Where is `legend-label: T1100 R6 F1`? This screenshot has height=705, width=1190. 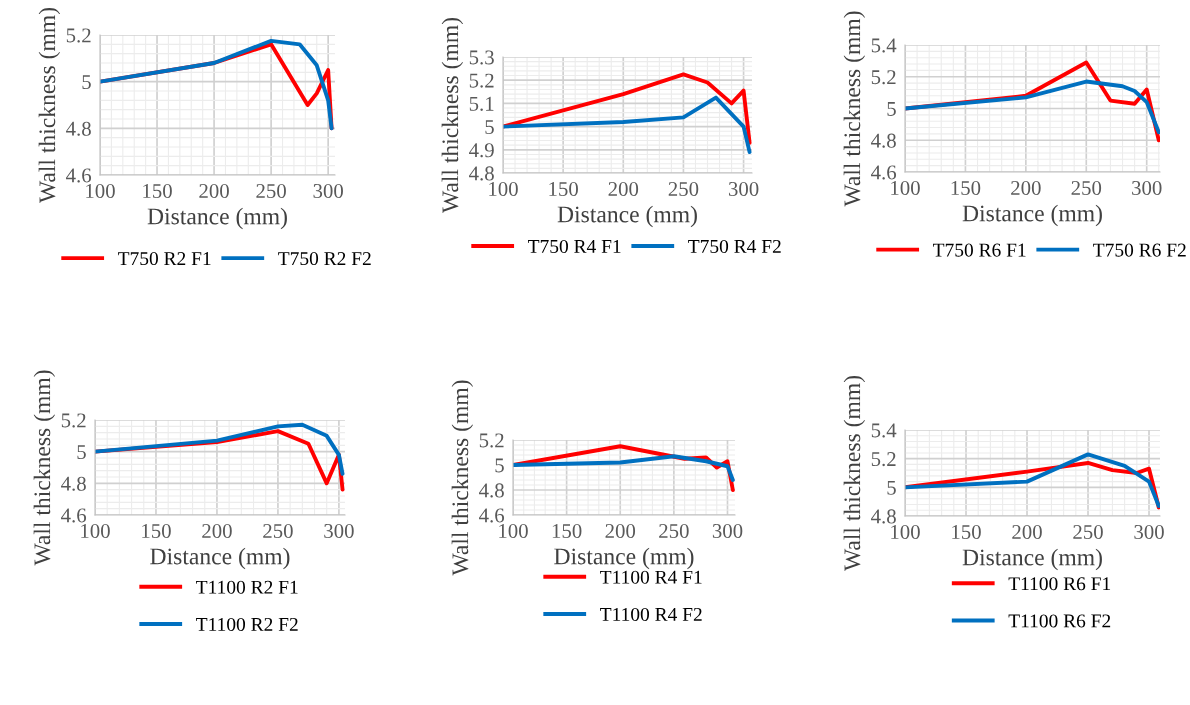 legend-label: T1100 R6 F1 is located at coordinates (1059, 584).